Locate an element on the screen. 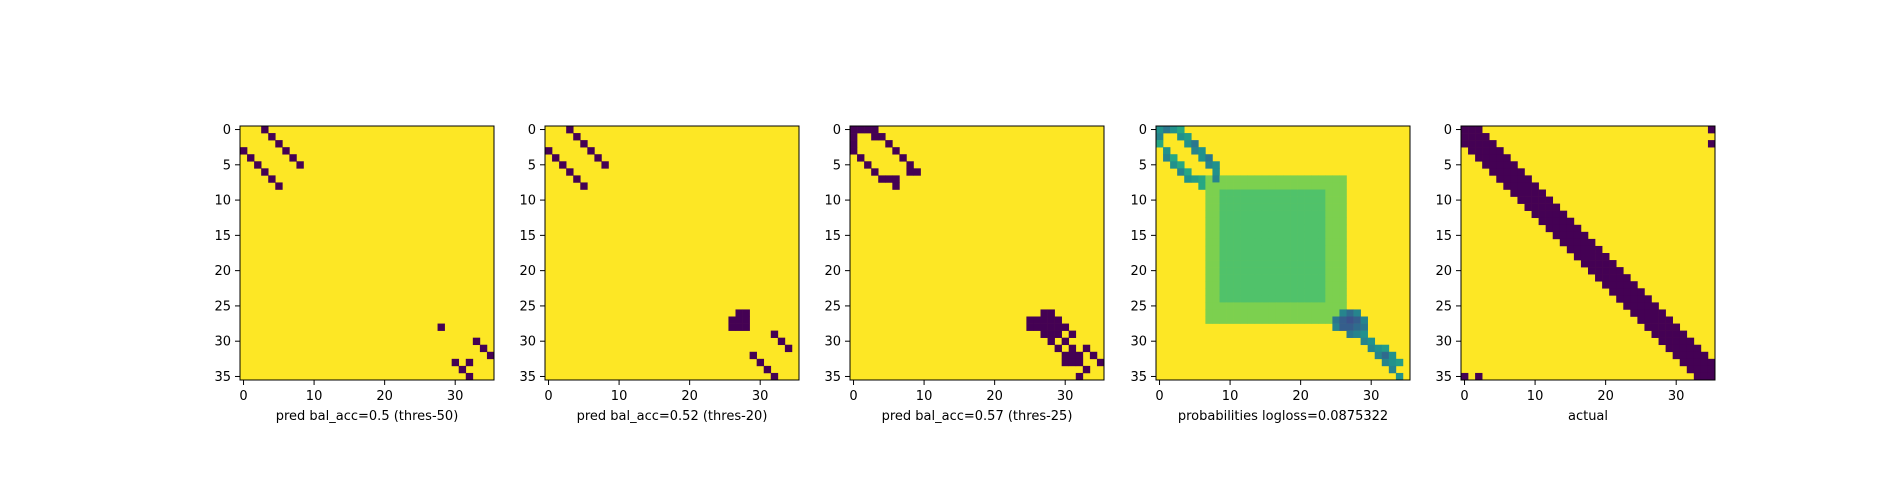 The height and width of the screenshot is (504, 1900). x-tick-label: 10 is located at coordinates (1230, 396).